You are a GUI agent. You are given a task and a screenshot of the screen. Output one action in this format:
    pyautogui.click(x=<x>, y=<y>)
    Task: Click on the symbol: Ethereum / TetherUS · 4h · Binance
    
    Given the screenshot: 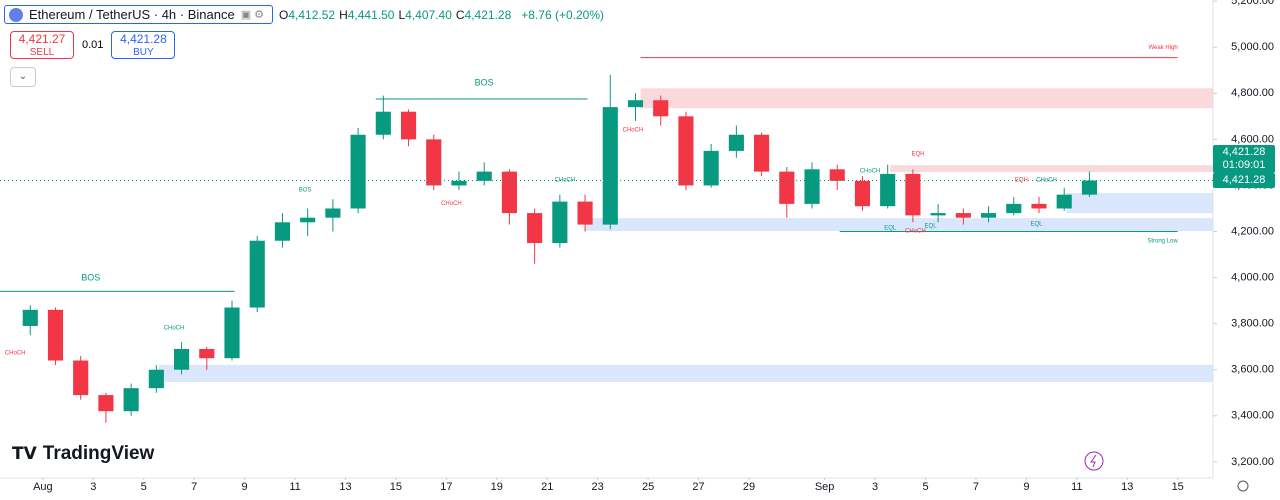 What is the action you would take?
    pyautogui.click(x=132, y=14)
    